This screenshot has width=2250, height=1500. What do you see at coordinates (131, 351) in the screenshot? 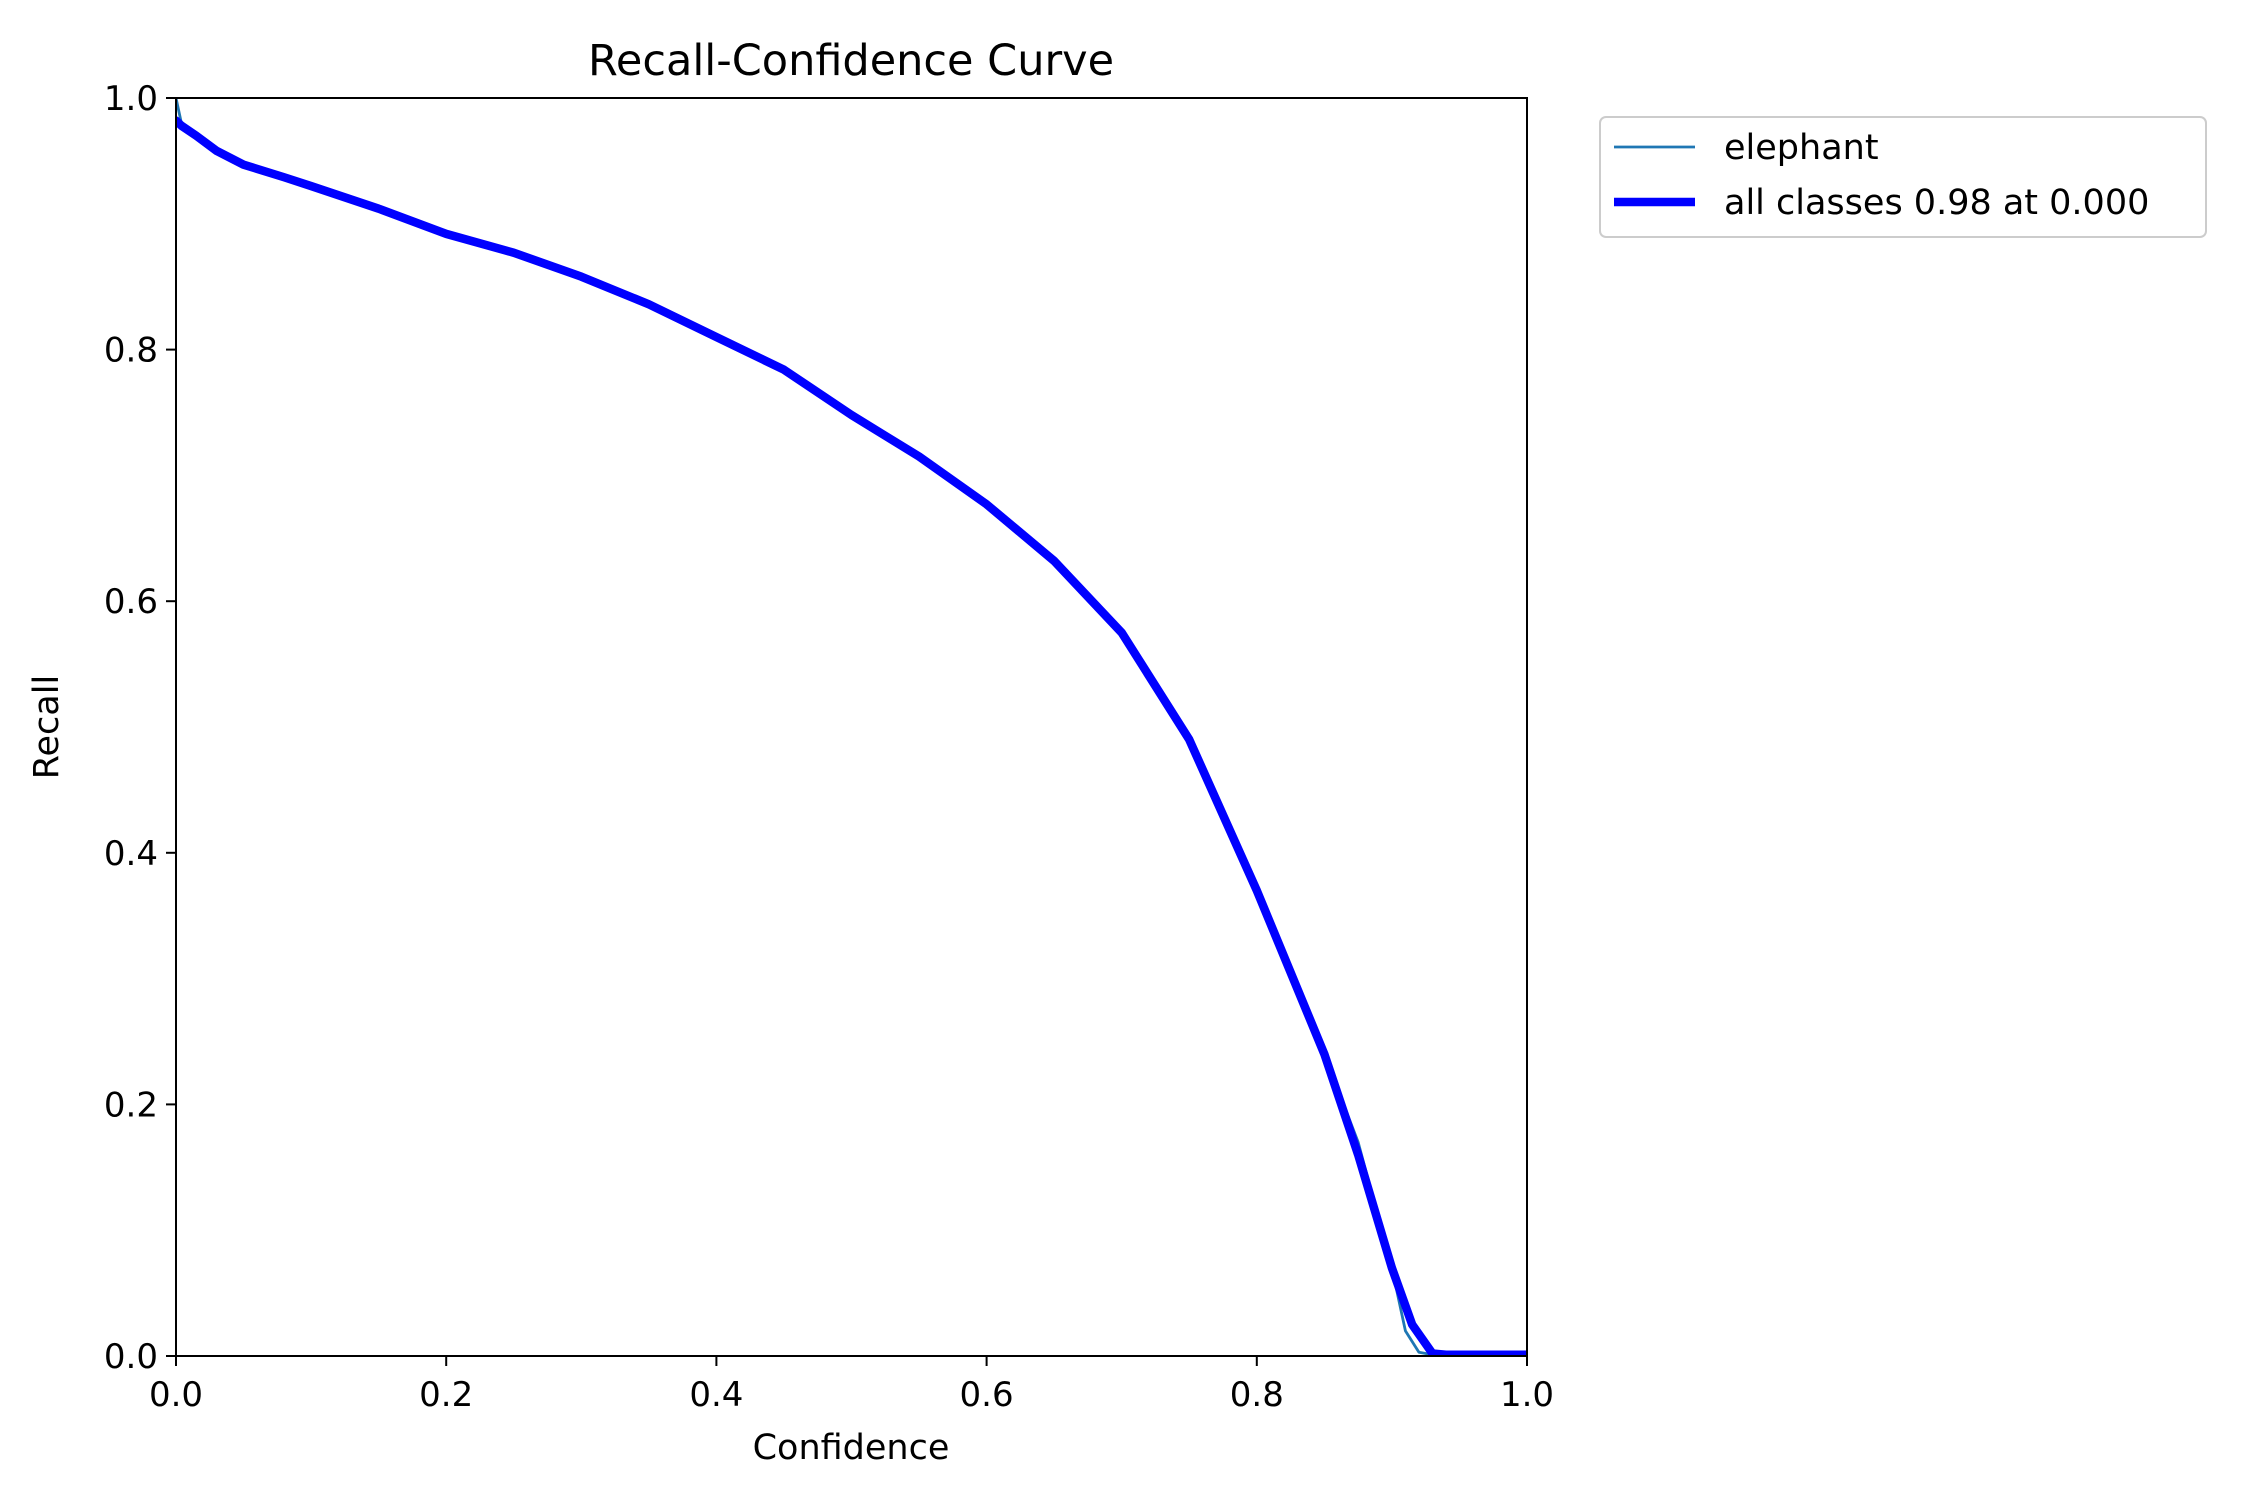
I see `y-tick-label: 0.8` at bounding box center [131, 351].